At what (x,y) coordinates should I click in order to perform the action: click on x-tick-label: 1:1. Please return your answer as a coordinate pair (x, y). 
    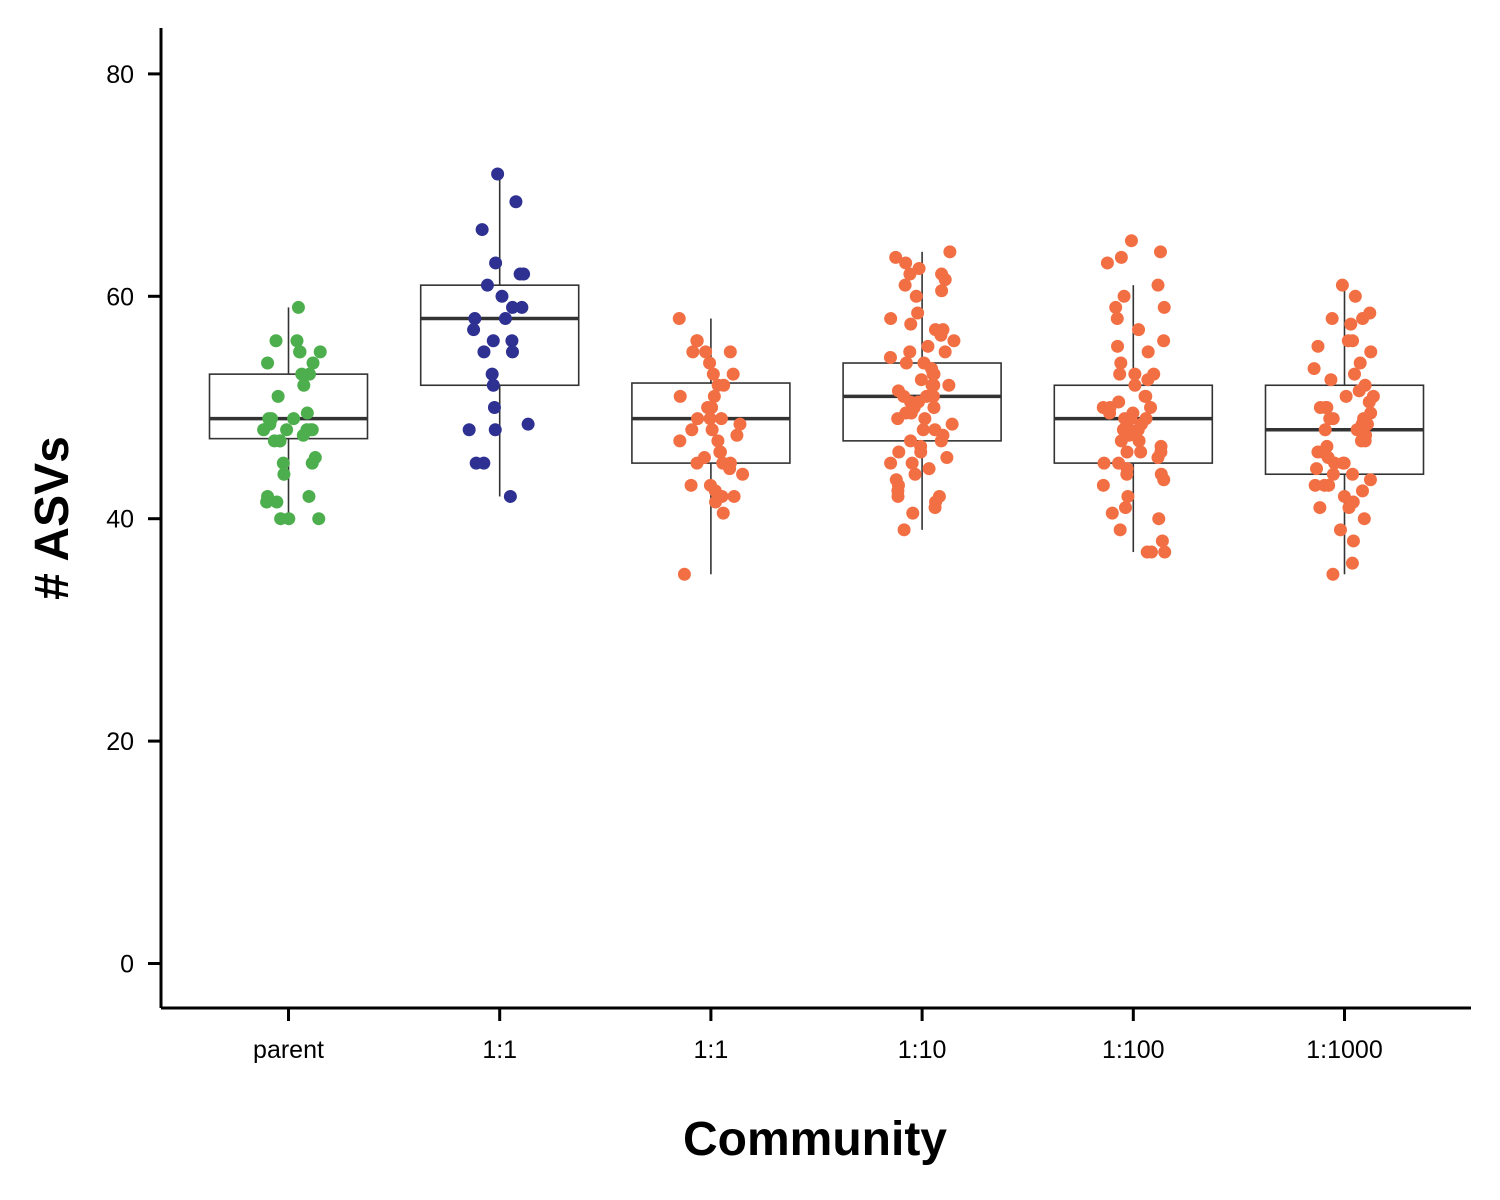
    Looking at the image, I should click on (711, 1050).